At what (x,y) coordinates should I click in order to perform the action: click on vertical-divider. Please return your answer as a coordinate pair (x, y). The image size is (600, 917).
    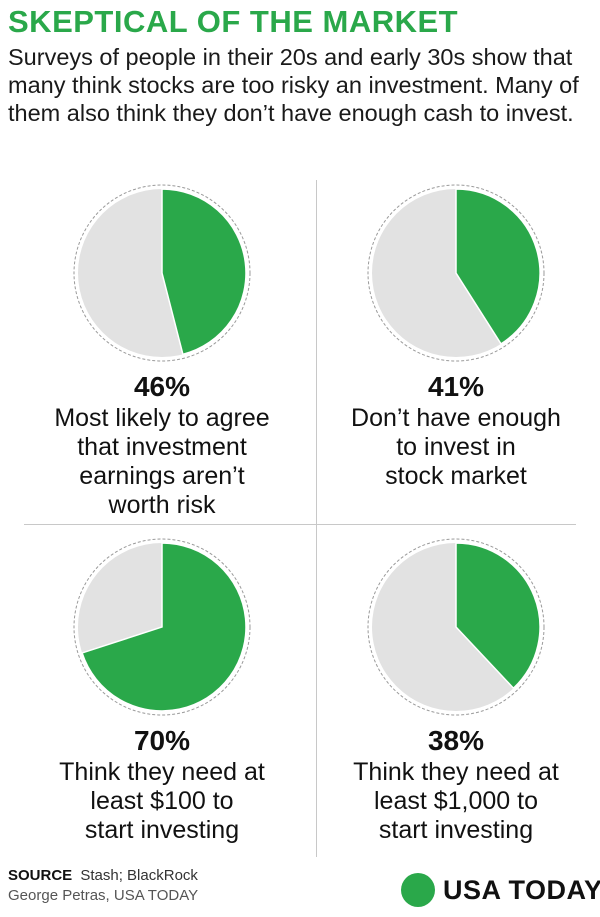
    Looking at the image, I should click on (316, 518).